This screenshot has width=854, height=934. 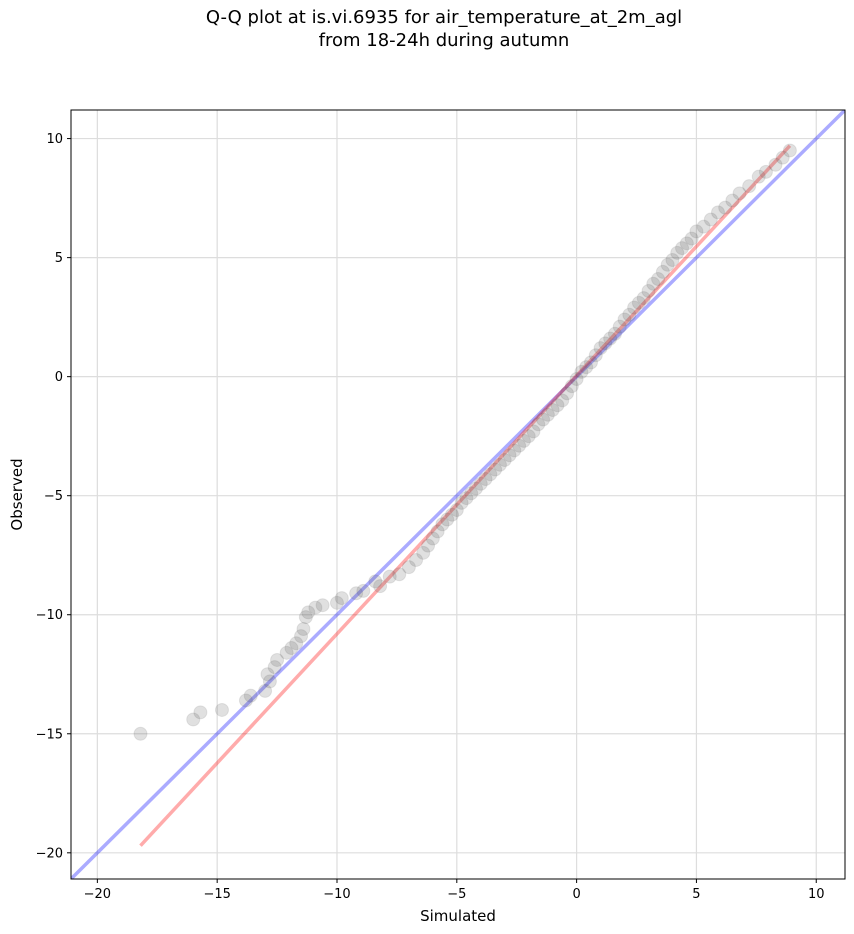 I want to click on y-tick-label: −15, so click(x=49, y=734).